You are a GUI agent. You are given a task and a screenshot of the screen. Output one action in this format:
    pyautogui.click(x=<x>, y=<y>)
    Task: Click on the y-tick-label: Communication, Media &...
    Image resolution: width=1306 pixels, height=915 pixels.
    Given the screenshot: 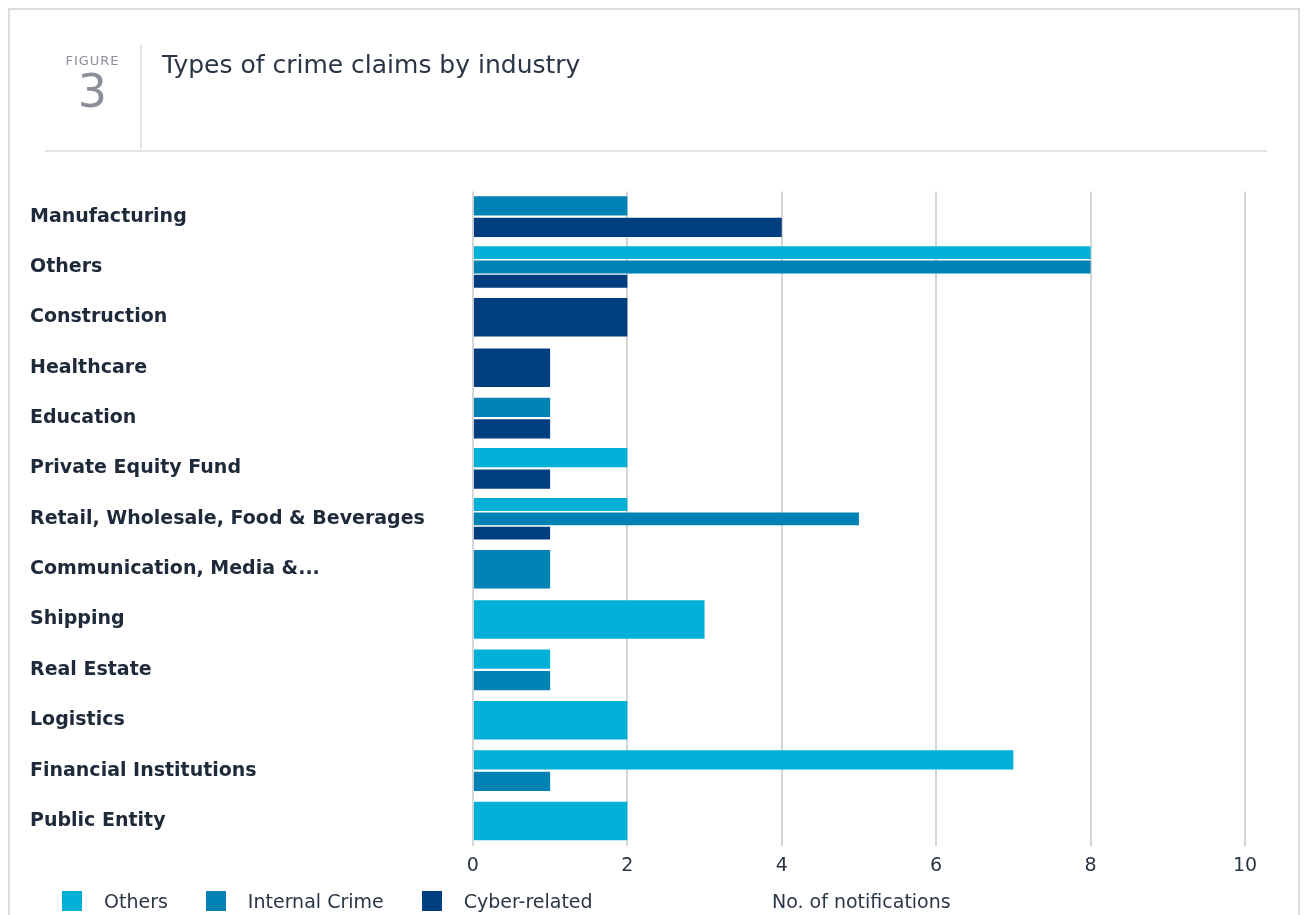 What is the action you would take?
    pyautogui.click(x=175, y=567)
    